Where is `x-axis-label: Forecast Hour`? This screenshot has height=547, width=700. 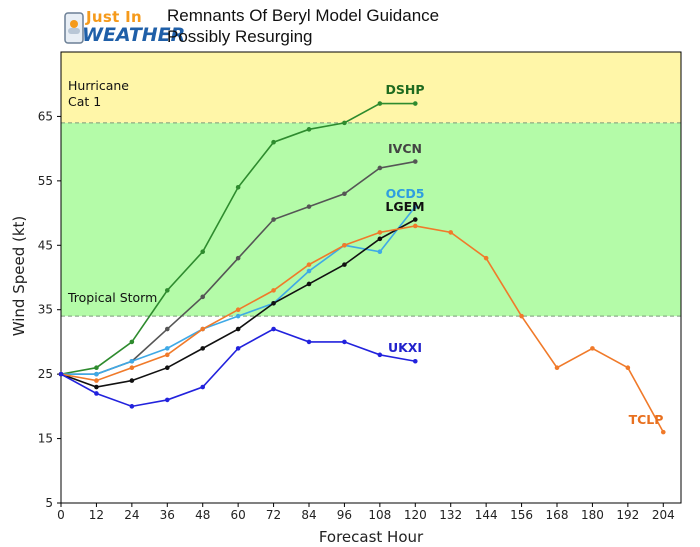 x-axis-label: Forecast Hour is located at coordinates (371, 537).